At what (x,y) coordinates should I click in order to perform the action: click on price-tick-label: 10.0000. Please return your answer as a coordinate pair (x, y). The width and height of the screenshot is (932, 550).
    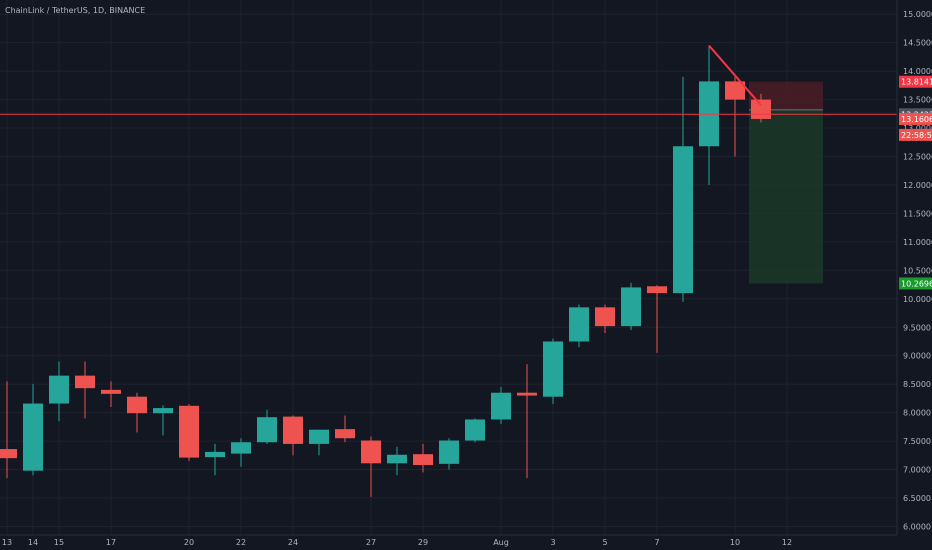
    Looking at the image, I should click on (917, 299).